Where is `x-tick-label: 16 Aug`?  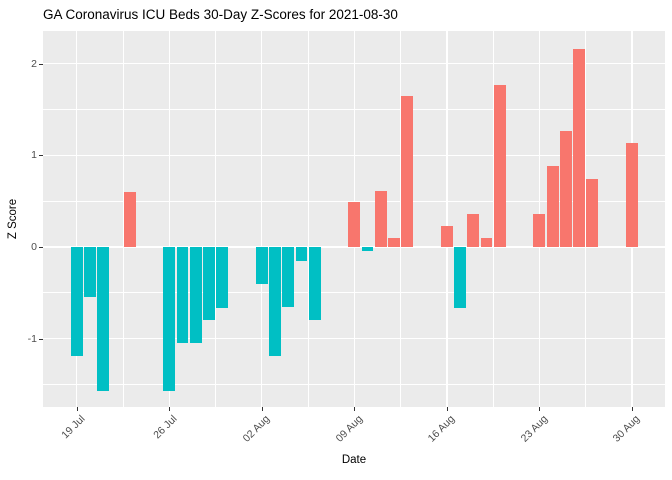 x-tick-label: 16 Aug is located at coordinates (441, 429).